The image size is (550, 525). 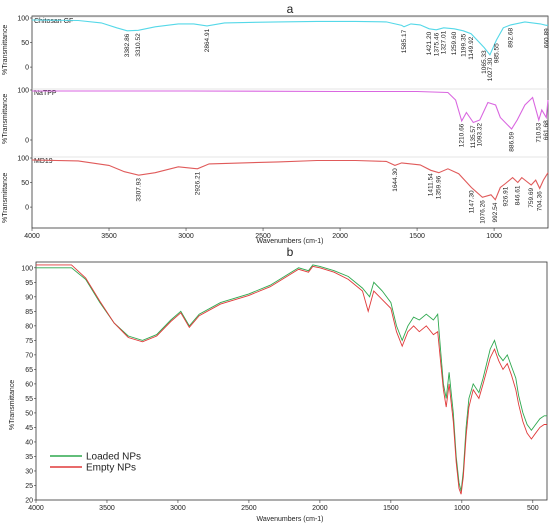 What do you see at coordinates (139, 190) in the screenshot?
I see `peak-label: 3307.93` at bounding box center [139, 190].